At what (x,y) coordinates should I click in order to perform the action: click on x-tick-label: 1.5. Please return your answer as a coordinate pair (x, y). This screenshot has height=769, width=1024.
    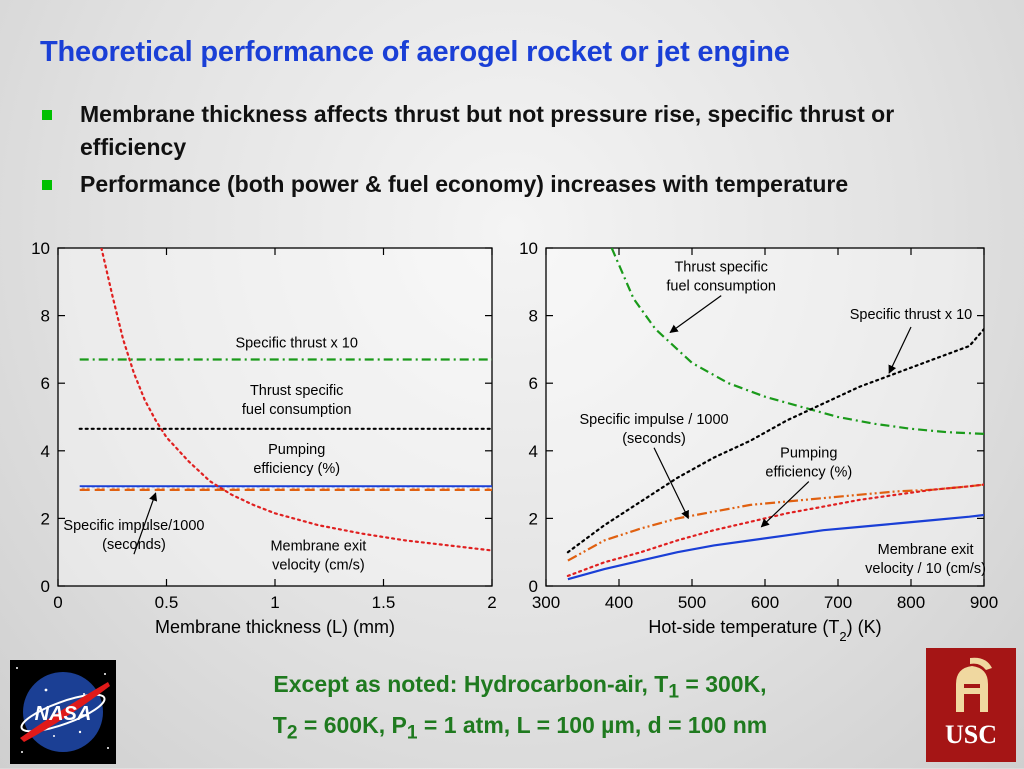
    Looking at the image, I should click on (384, 602).